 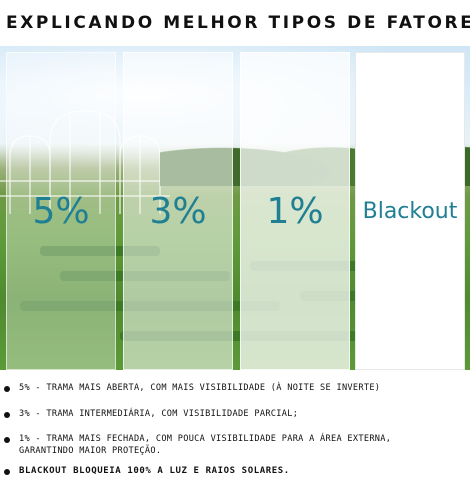 I want to click on fabric-panel-blackout: Blackout, so click(x=410, y=211).